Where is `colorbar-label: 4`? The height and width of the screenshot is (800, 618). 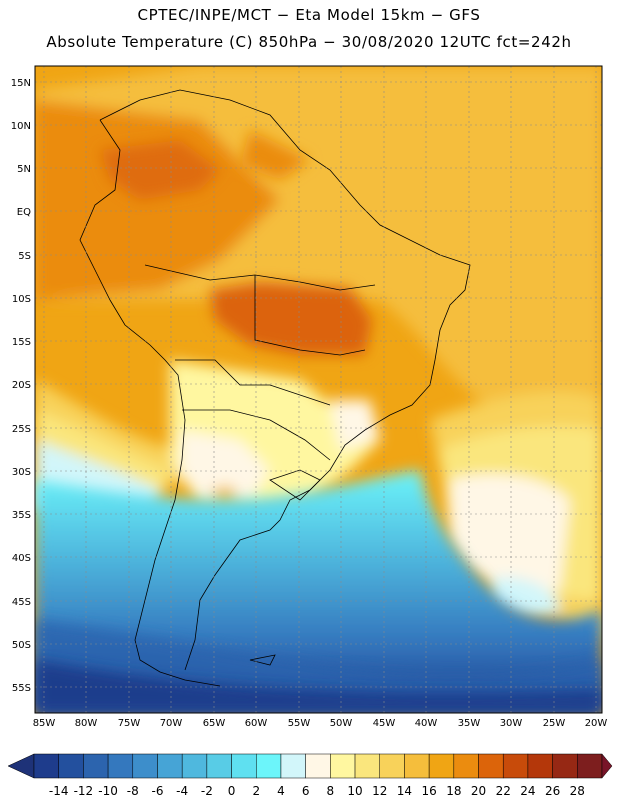 colorbar-label: 4 is located at coordinates (281, 791).